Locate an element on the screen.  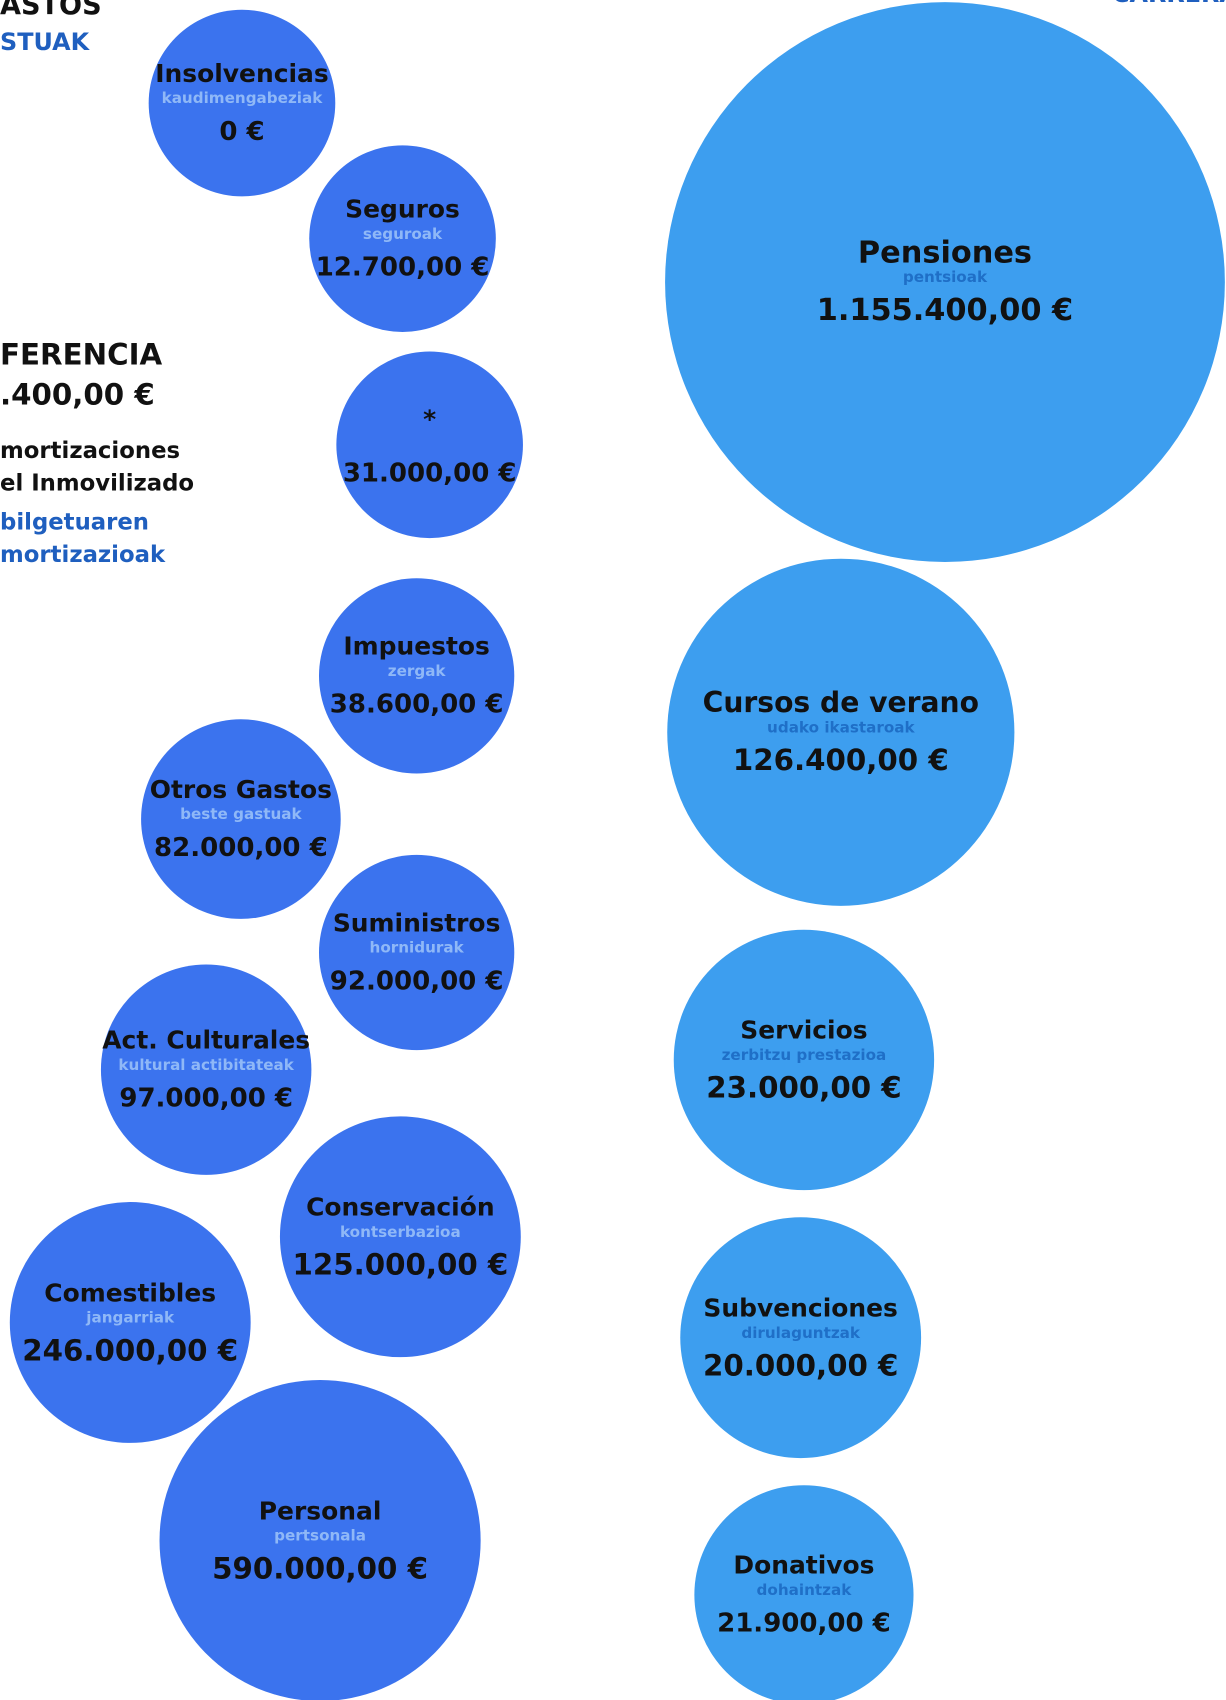
bubble-sublabel: dirulaguntzak is located at coordinates (801, 1333).